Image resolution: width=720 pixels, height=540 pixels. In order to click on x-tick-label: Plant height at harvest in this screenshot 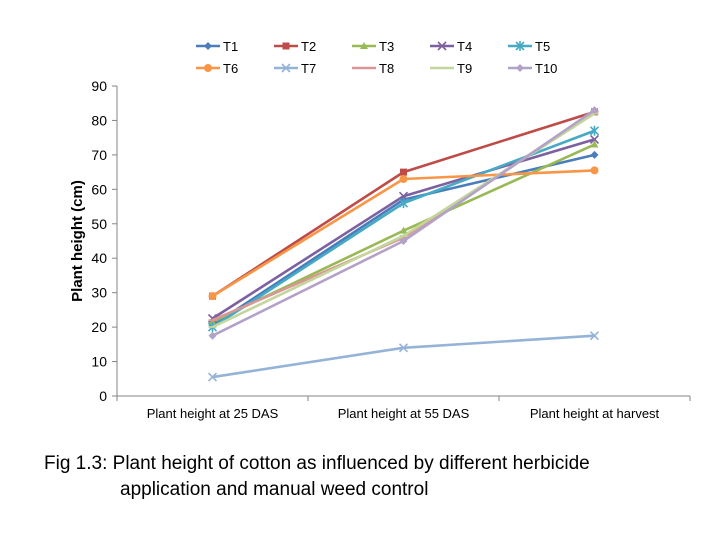, I will do `click(595, 413)`.